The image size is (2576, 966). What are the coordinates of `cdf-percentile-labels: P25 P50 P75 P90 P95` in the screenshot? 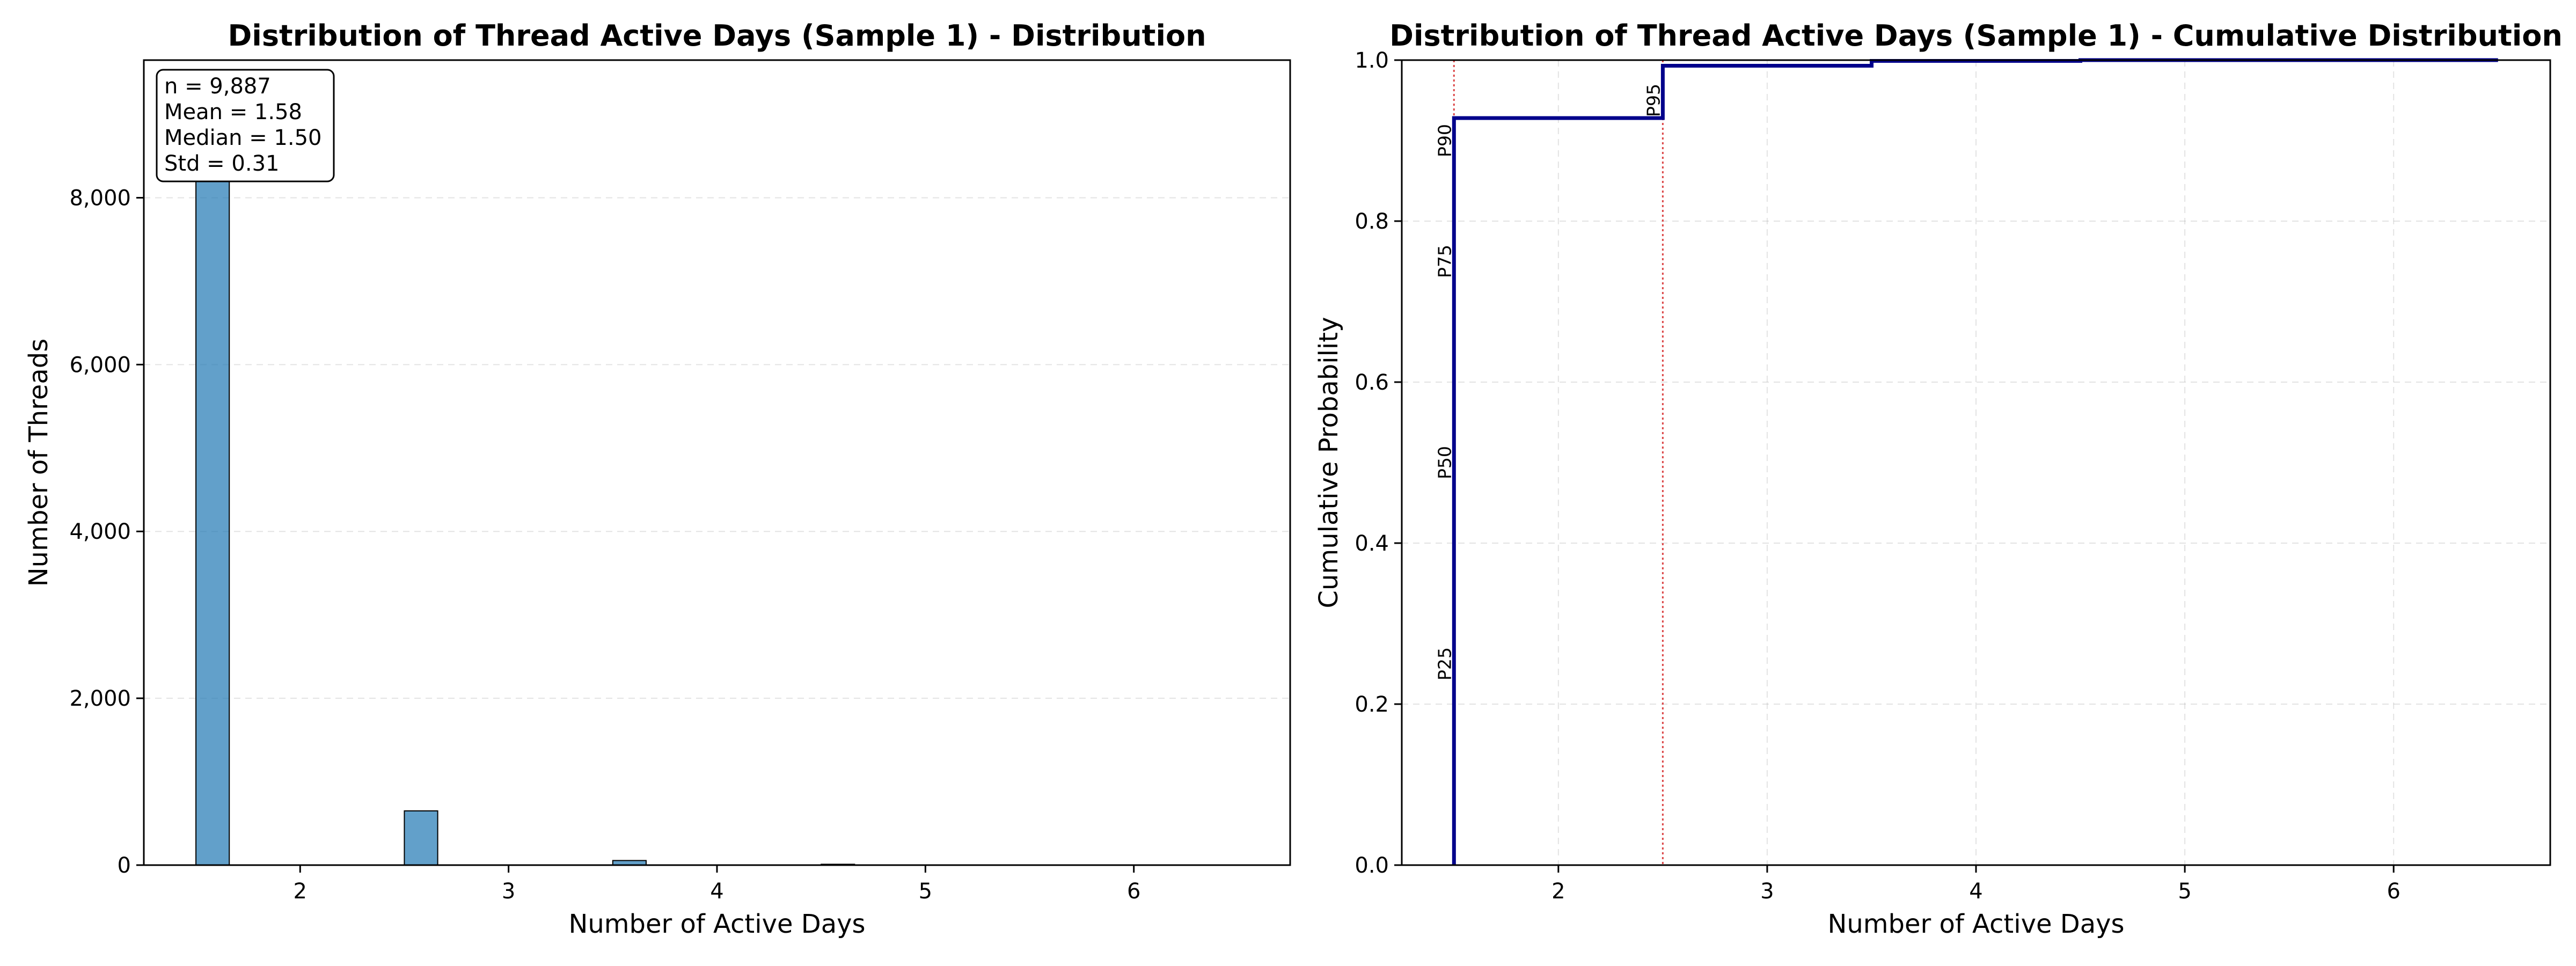 It's located at (1549, 382).